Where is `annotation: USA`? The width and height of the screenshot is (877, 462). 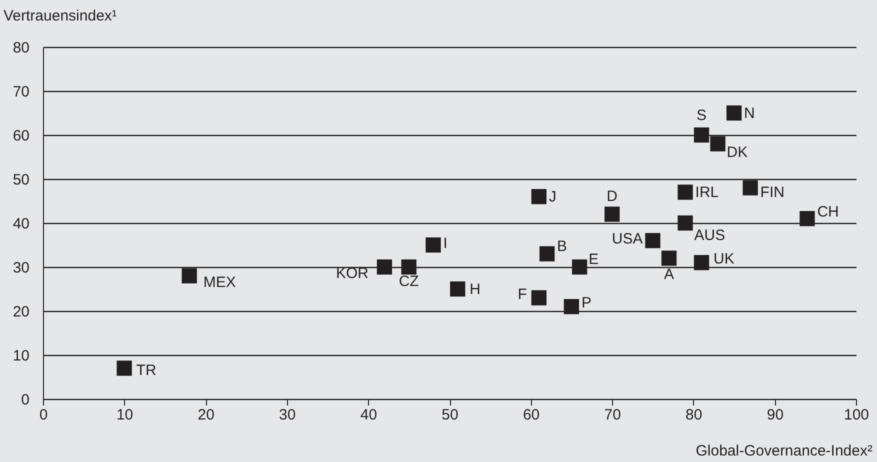
annotation: USA is located at coordinates (627, 239).